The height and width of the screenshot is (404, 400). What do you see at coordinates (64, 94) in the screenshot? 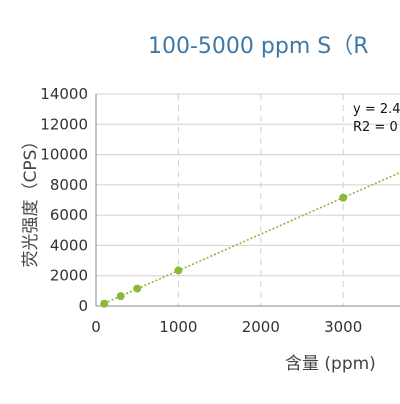
I see `y-tick-label: 14000` at bounding box center [64, 94].